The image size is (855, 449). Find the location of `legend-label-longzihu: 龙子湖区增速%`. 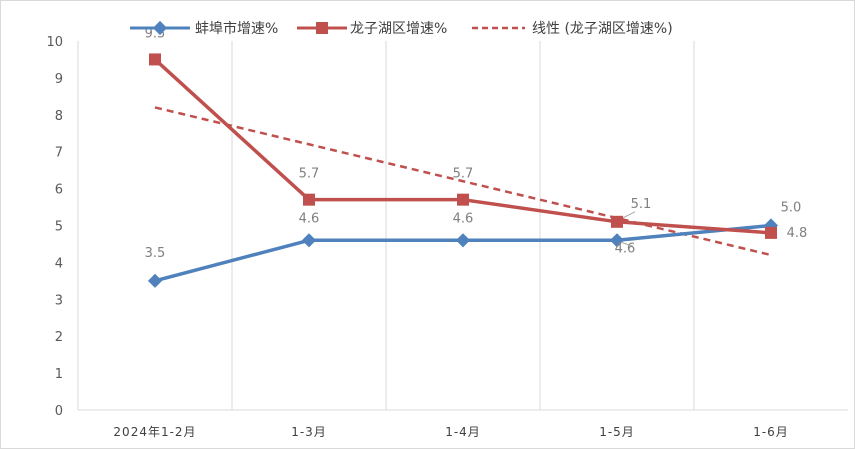

legend-label-longzihu: 龙子湖区增速% is located at coordinates (398, 29).